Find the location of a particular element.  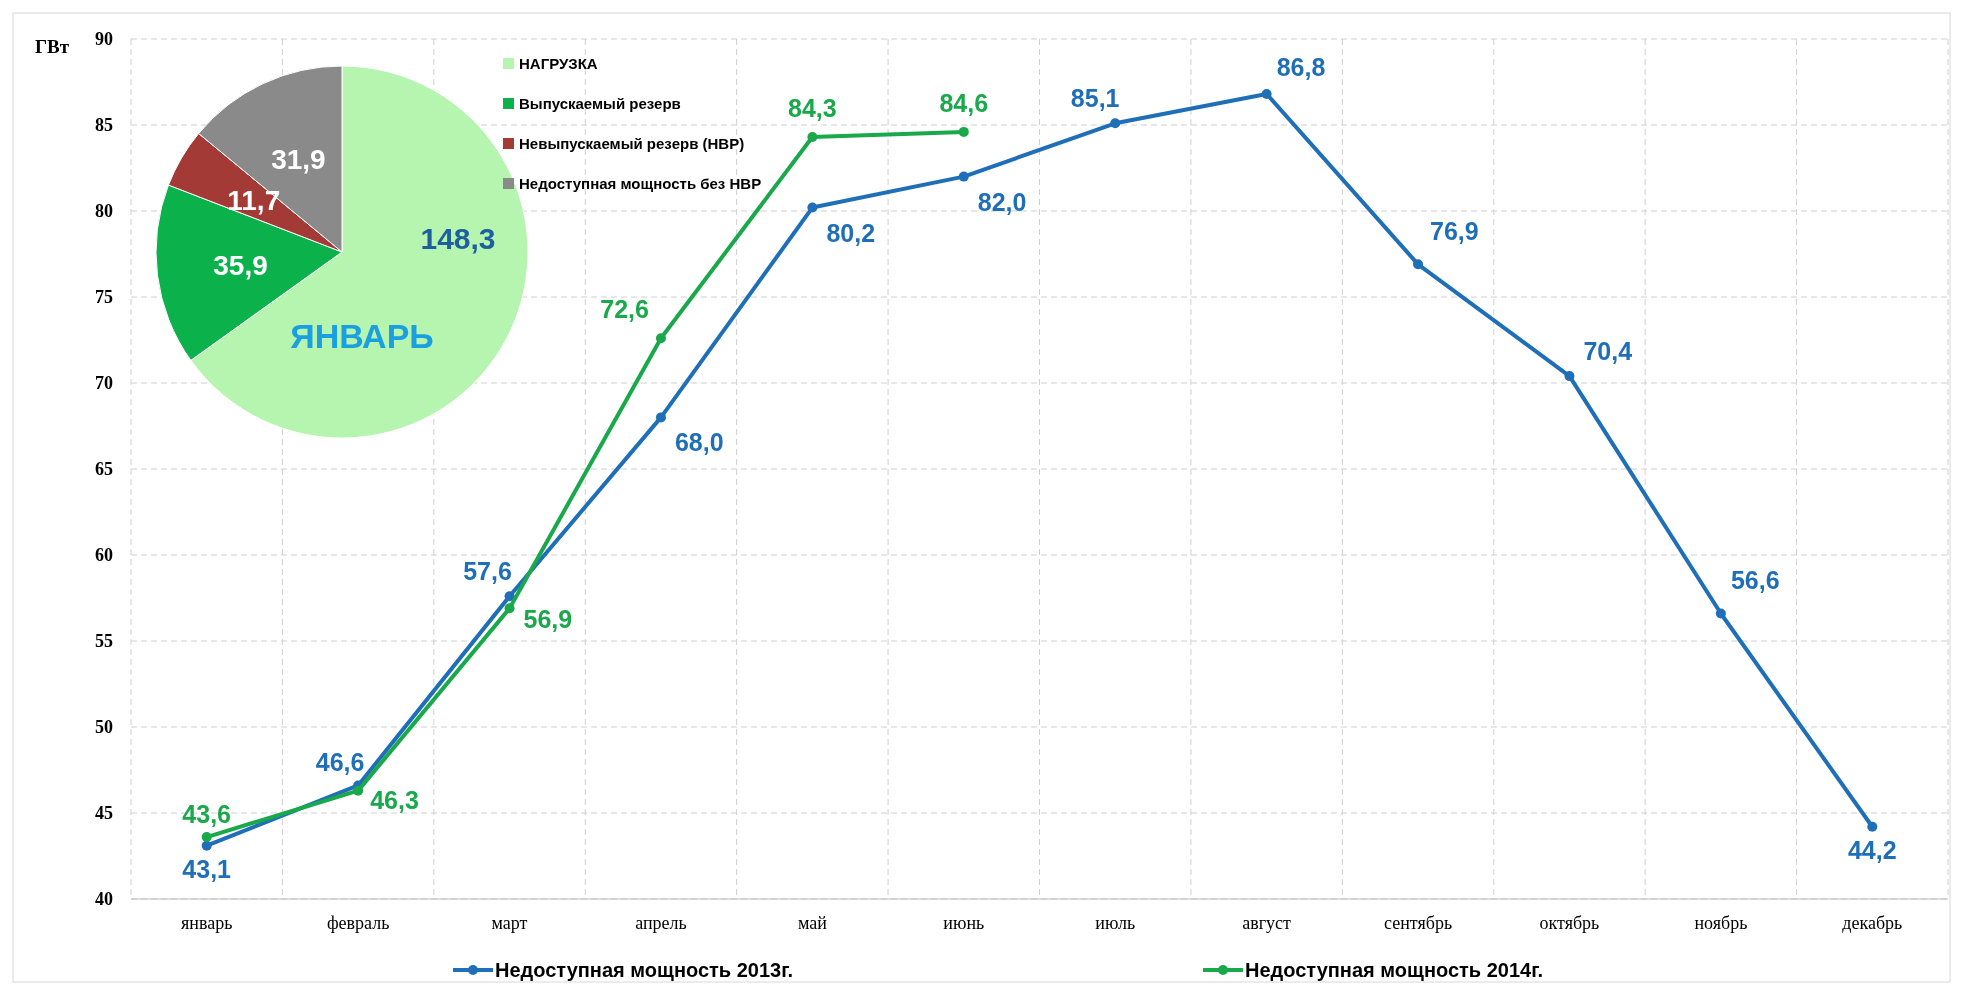

data-label: 86,8 is located at coordinates (1301, 67).